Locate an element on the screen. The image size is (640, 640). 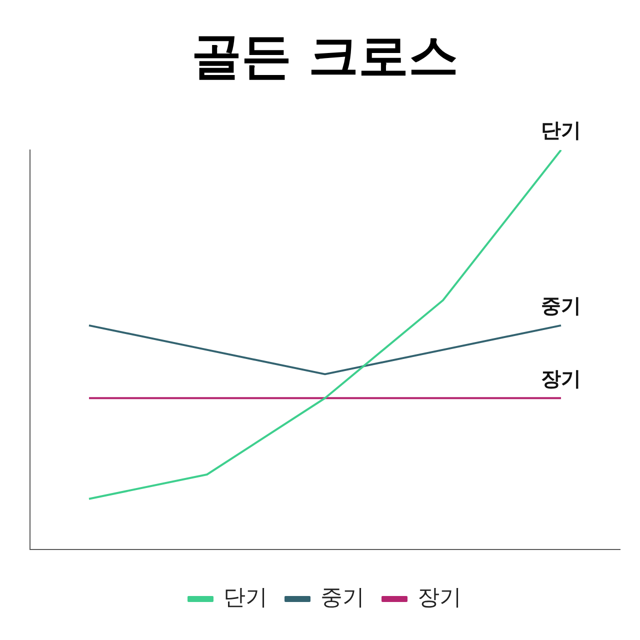
legend-label: 단기 is located at coordinates (246, 598).